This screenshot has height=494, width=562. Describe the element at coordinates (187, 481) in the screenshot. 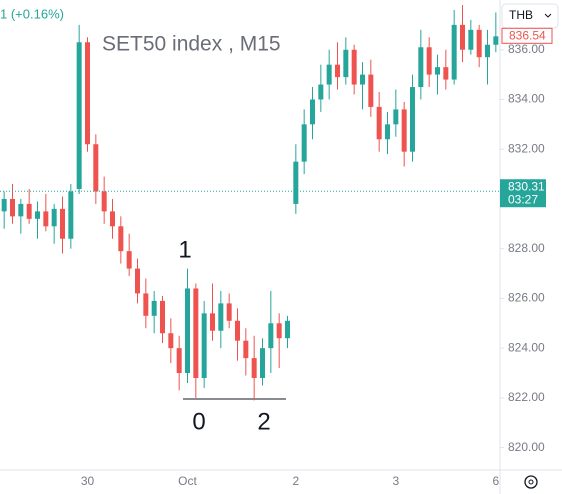

I see `x-tick-label: Oct` at that location.